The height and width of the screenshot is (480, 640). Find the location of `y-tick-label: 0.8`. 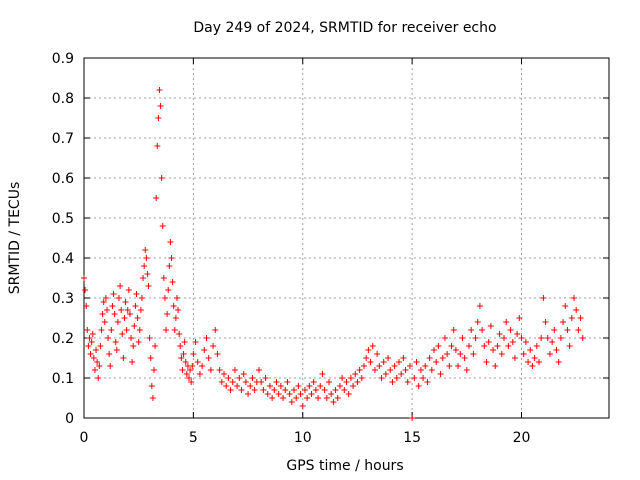

y-tick-label: 0.8 is located at coordinates (63, 99).